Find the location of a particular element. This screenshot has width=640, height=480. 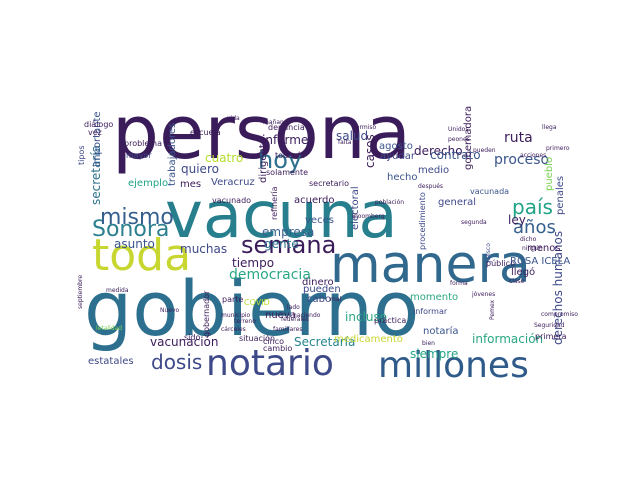

cloud-word: estatales is located at coordinates (111, 361).